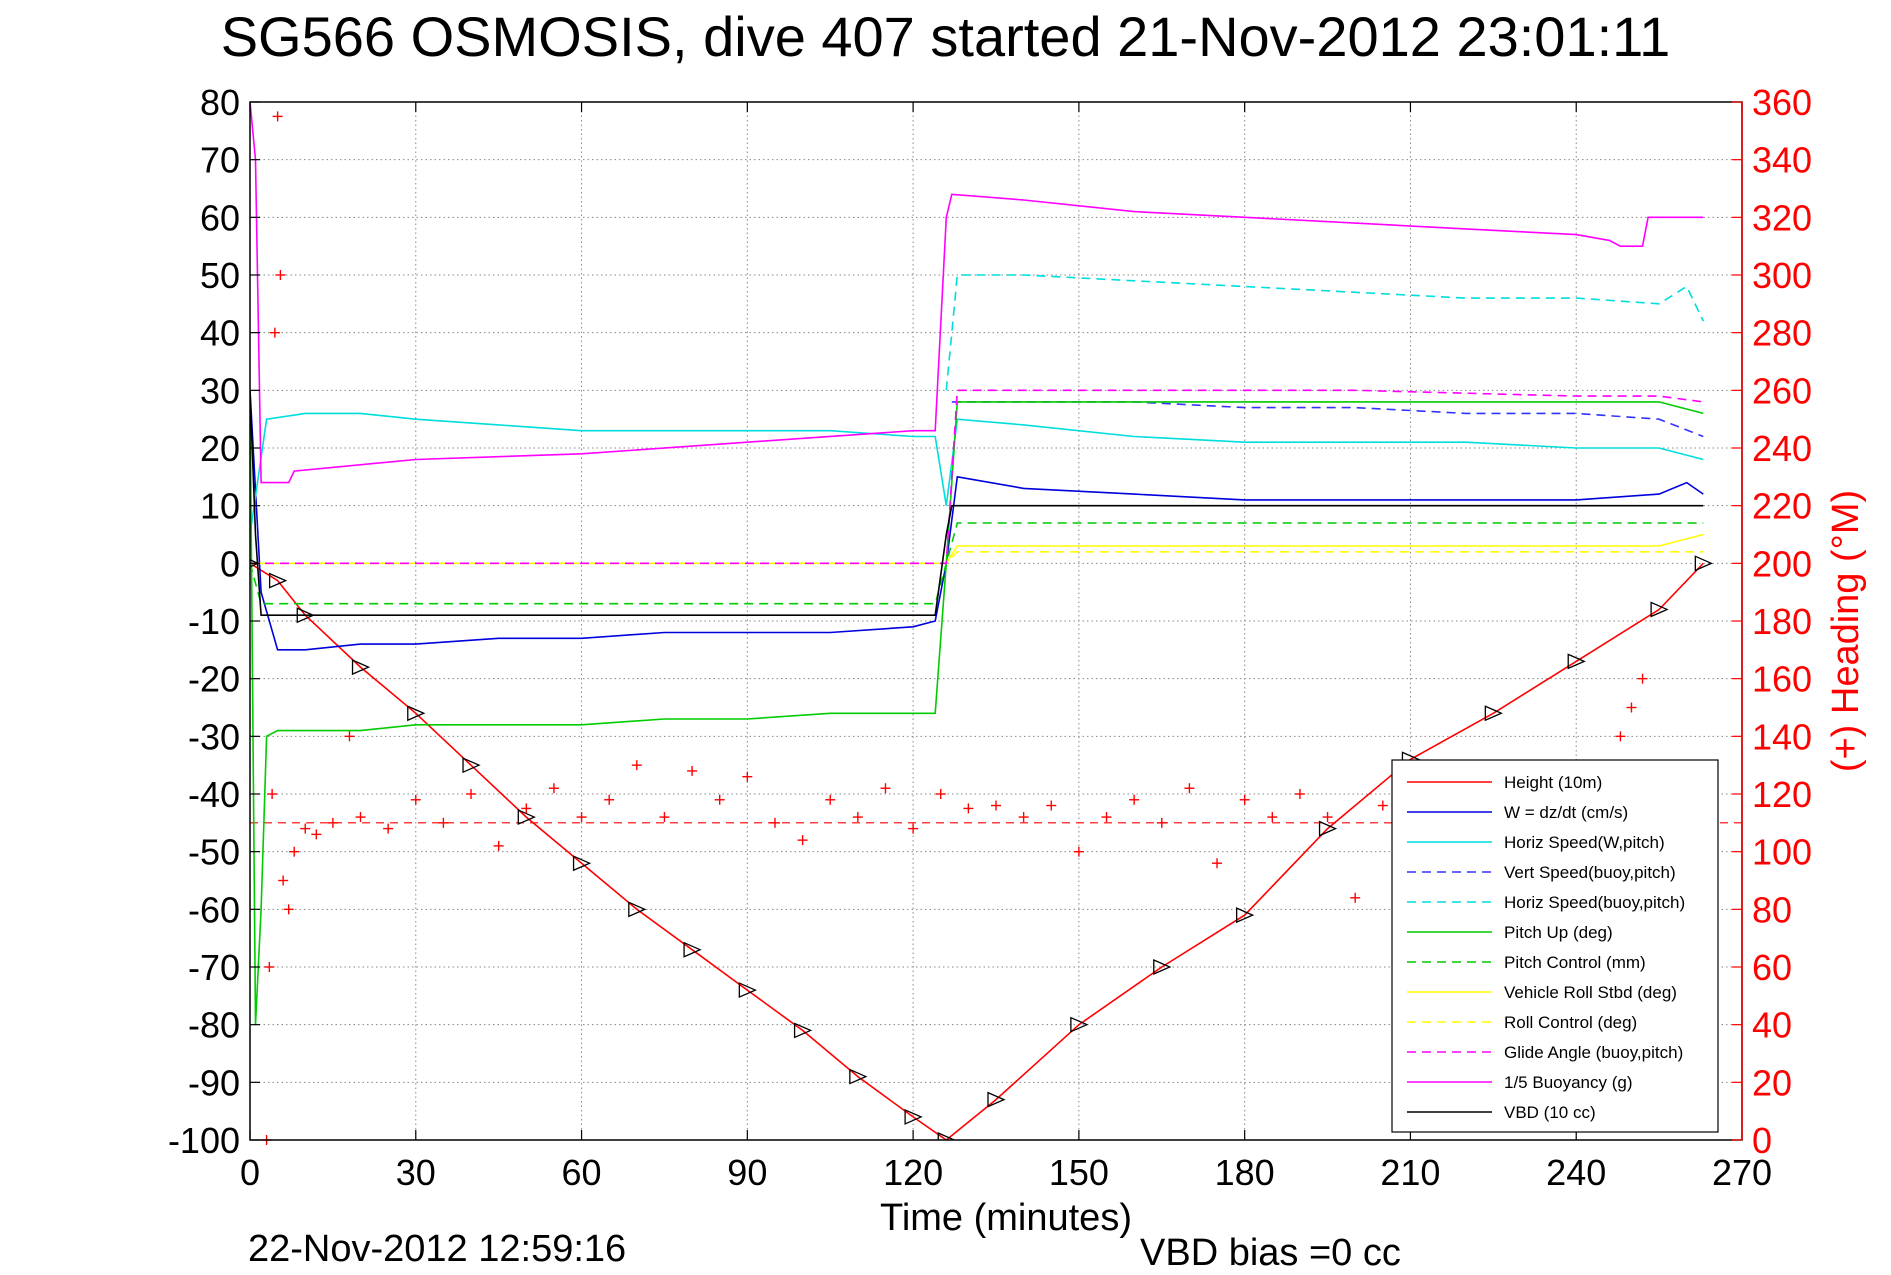  Describe the element at coordinates (214, 852) in the screenshot. I see `y-tick-label: -50` at that location.